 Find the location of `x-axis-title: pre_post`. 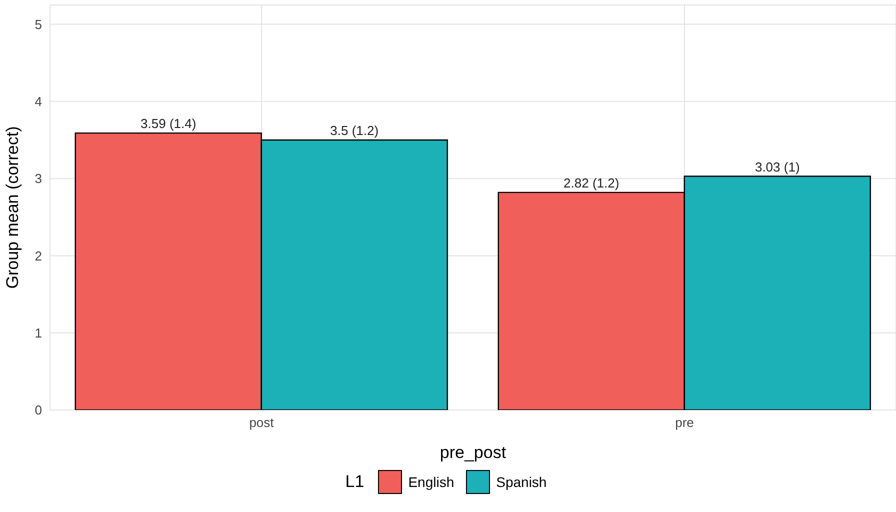

x-axis-title: pre_post is located at coordinates (473, 452).